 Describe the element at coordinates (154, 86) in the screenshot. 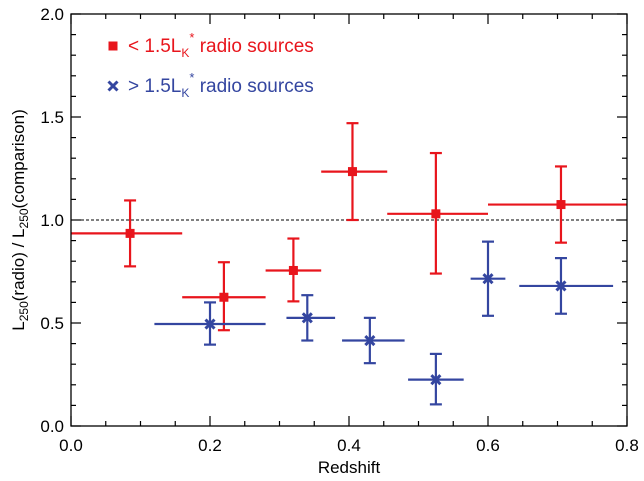

I see `legend-label: > 1.5L` at that location.